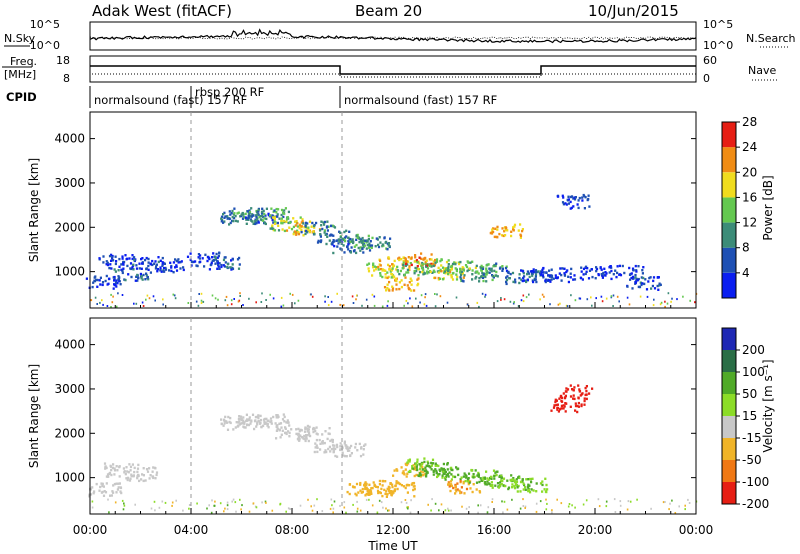 This screenshot has width=800, height=554. I want to click on power-colorbar-swatch, so click(729, 260).